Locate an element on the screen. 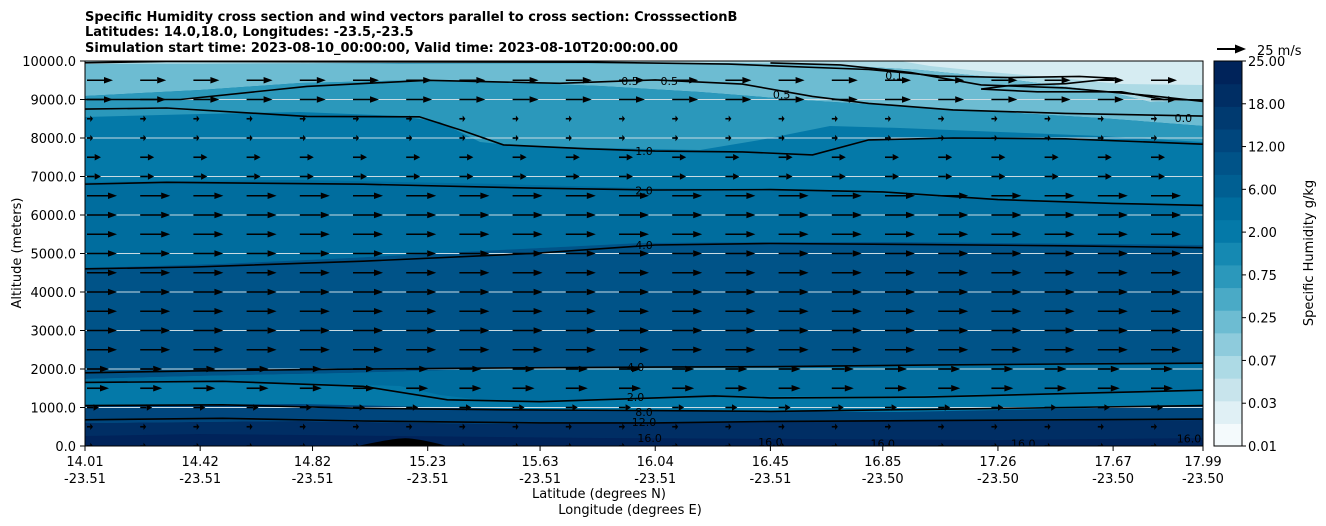 This screenshot has height=526, width=1326. x-tick-label-latitude: 16.45 is located at coordinates (770, 462).